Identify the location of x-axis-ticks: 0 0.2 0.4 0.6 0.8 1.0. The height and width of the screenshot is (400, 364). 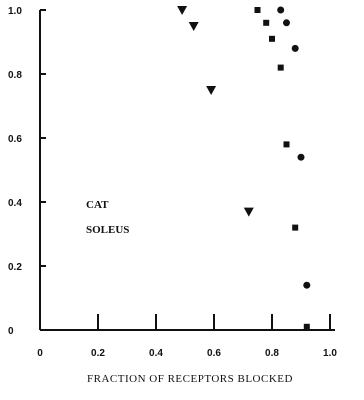
(187, 336).